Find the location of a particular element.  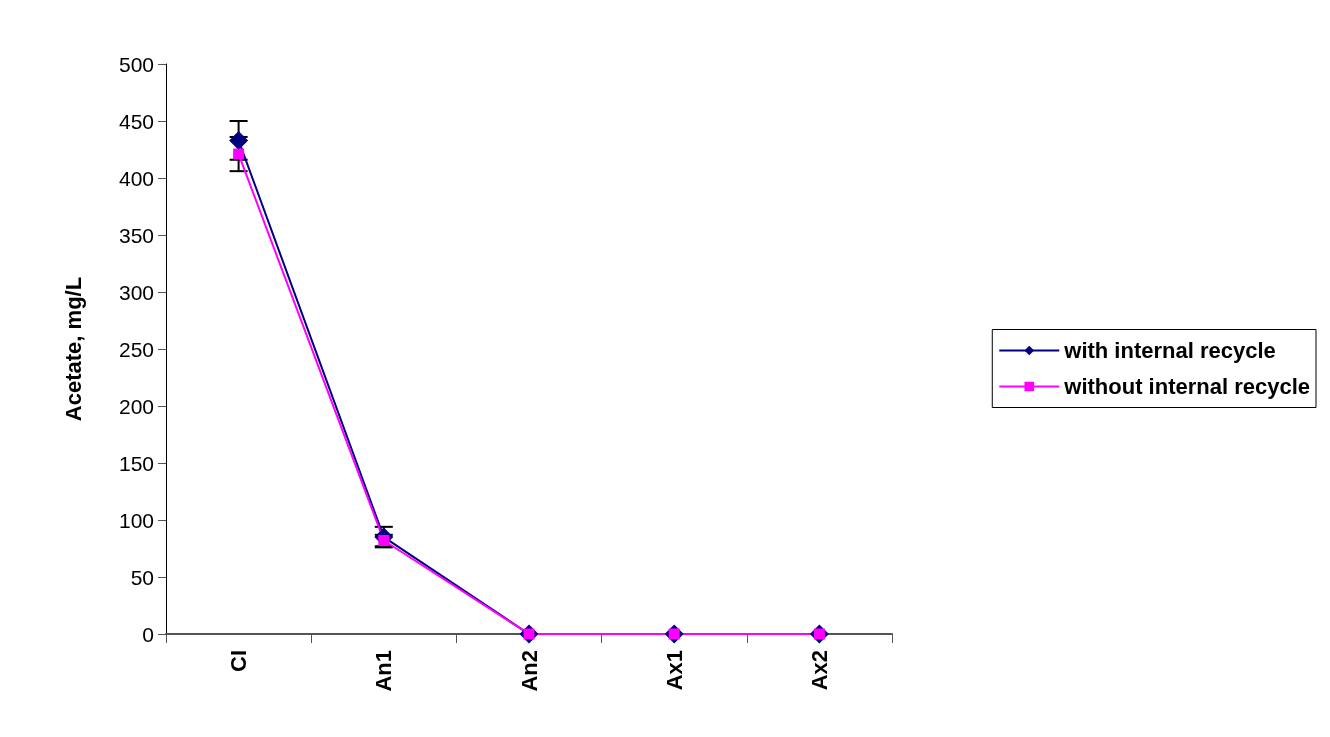

x-tick-label: Ax2 is located at coordinates (819, 670).